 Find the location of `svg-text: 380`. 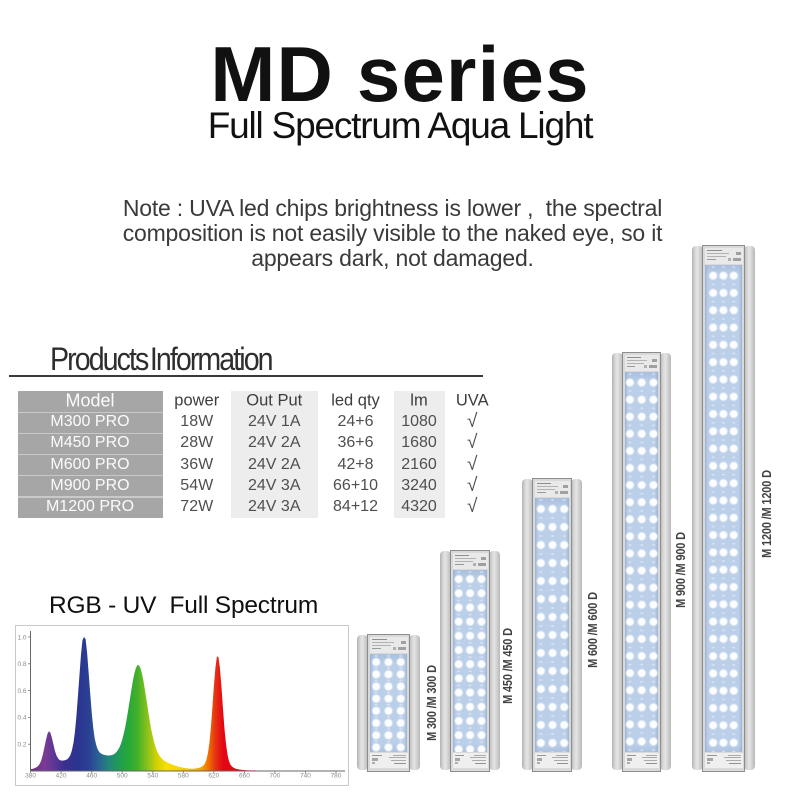

svg-text: 380 is located at coordinates (30, 776).